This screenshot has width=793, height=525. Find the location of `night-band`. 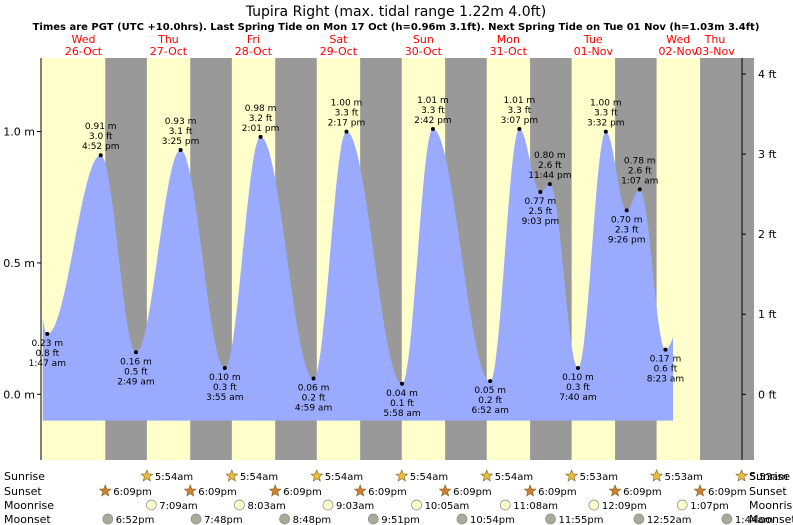

night-band is located at coordinates (721, 259).